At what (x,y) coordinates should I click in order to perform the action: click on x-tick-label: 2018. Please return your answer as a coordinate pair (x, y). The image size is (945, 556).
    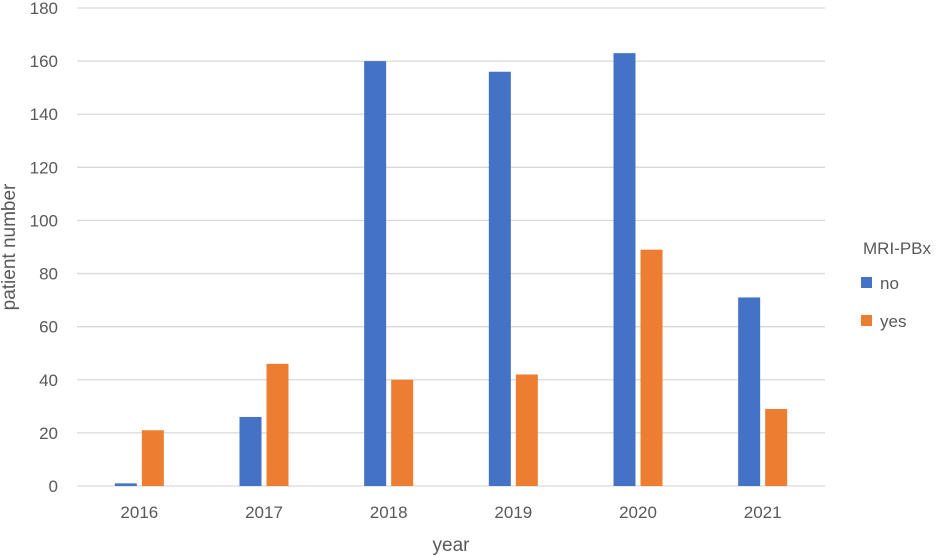
    Looking at the image, I should click on (389, 512).